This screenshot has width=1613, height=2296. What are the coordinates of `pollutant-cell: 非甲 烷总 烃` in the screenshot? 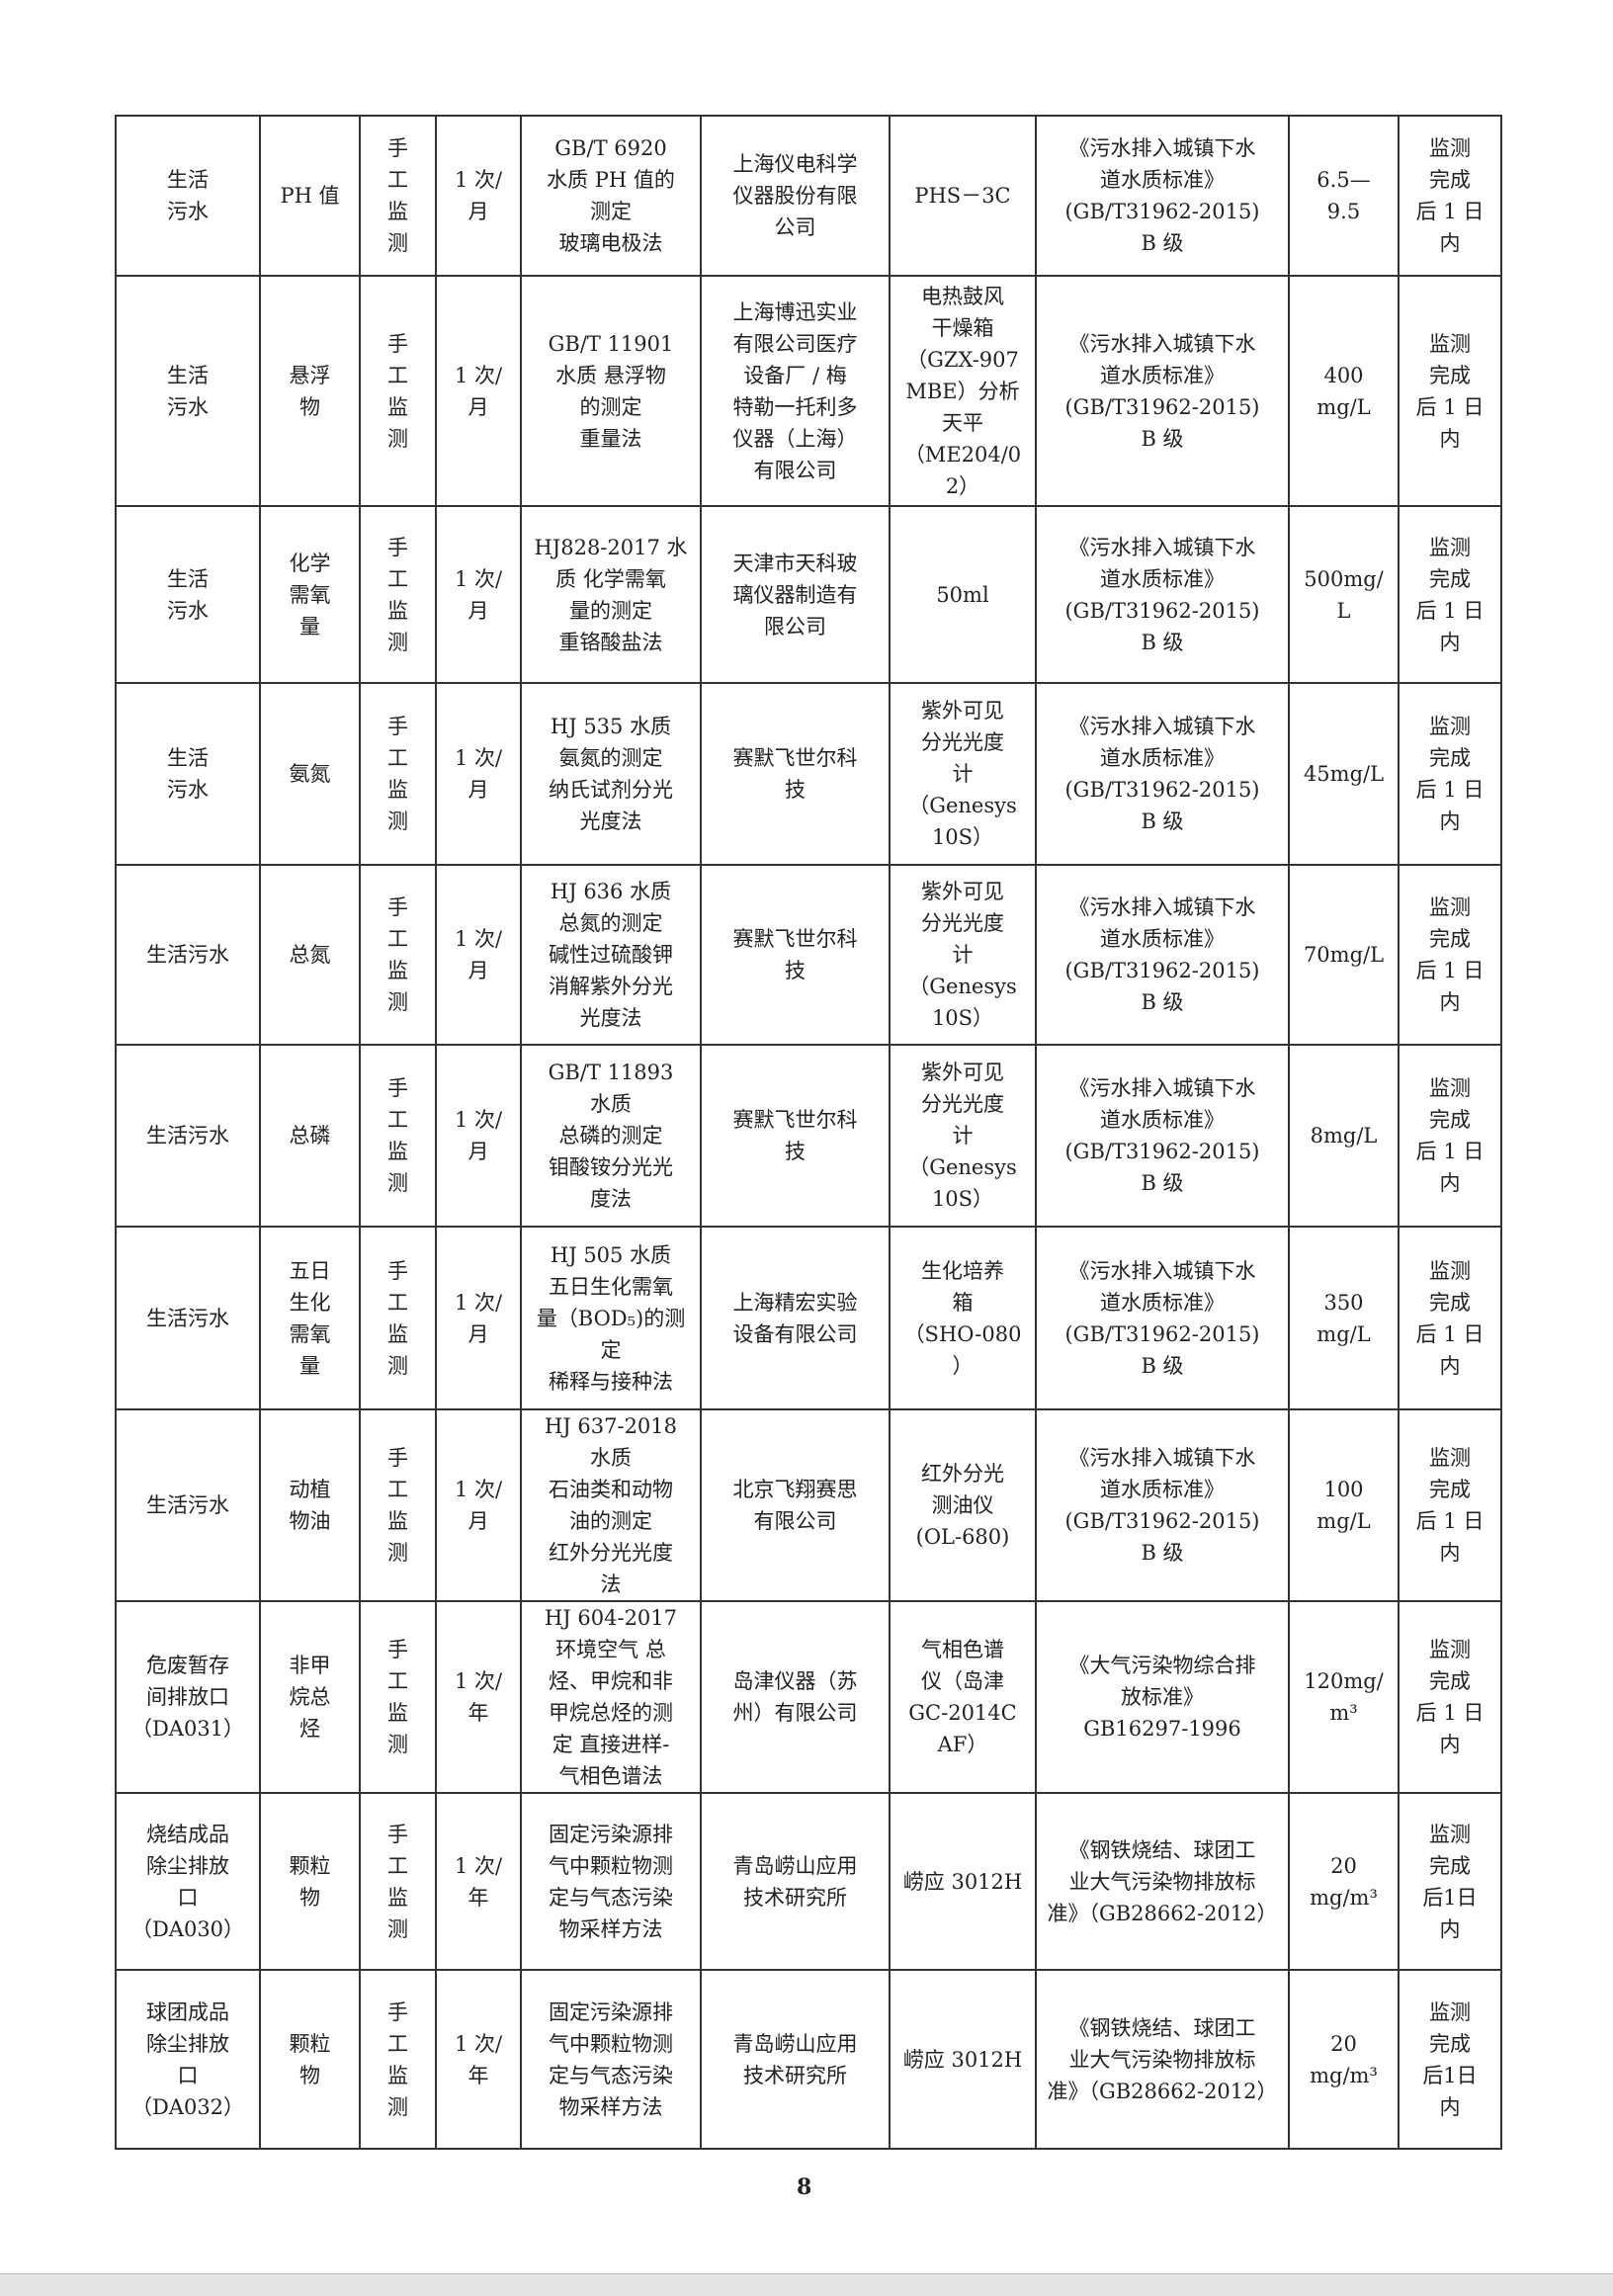 It's located at (310, 1697).